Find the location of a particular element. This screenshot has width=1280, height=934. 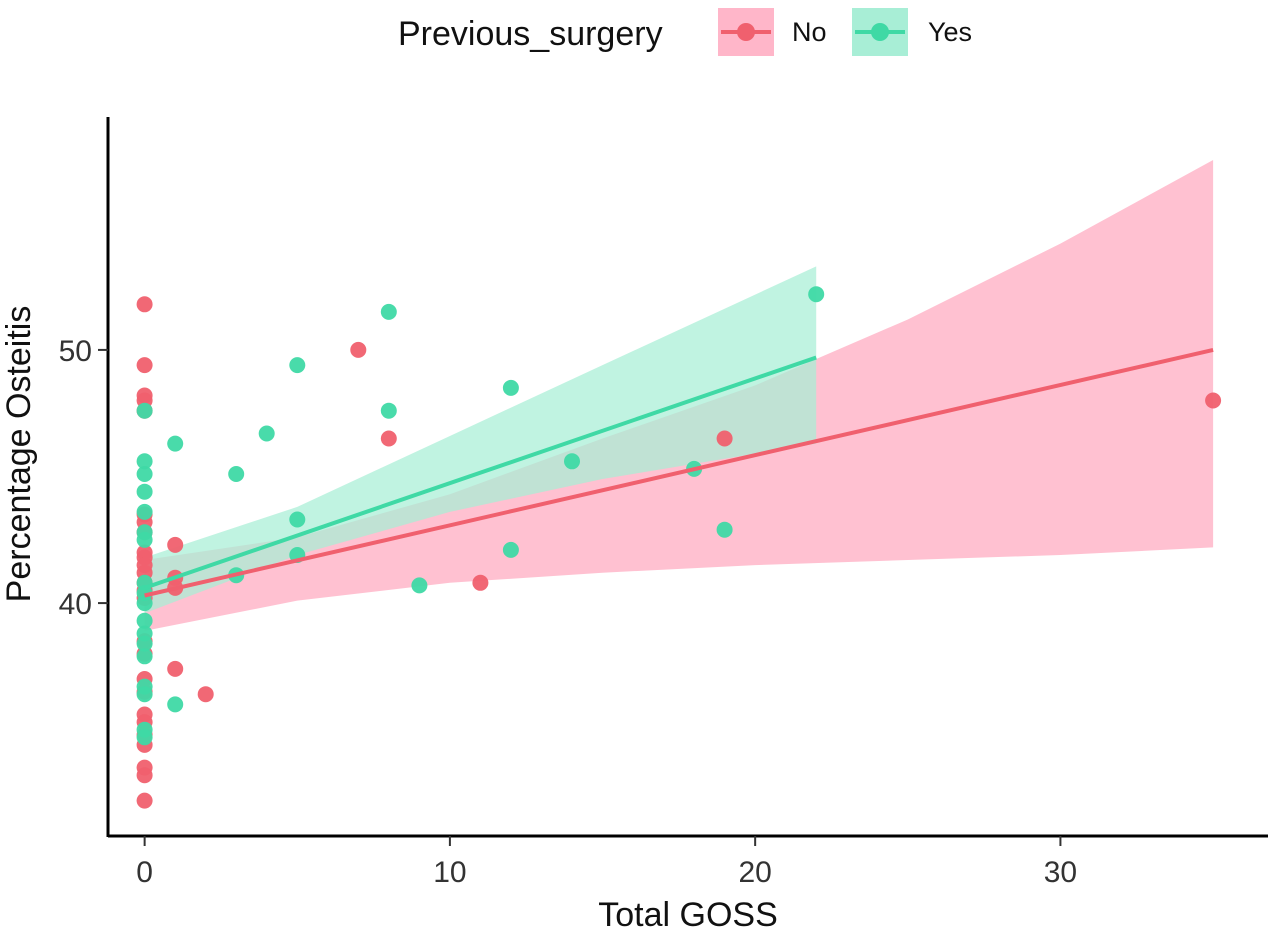

y-axis-ticks: 40 50 is located at coordinates (83, 478).